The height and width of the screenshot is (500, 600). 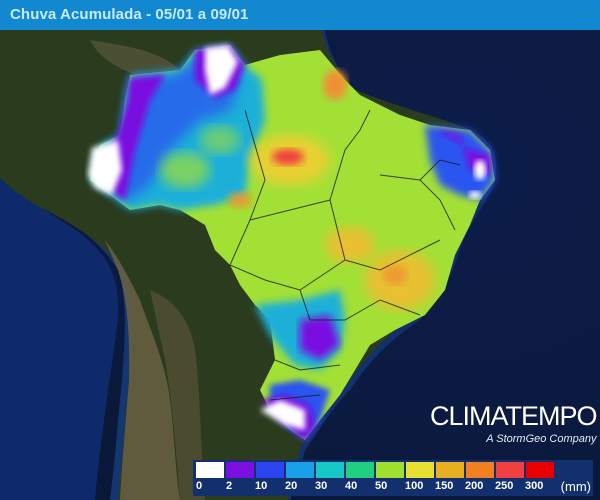 What do you see at coordinates (291, 486) in the screenshot?
I see `legend-label: 20` at bounding box center [291, 486].